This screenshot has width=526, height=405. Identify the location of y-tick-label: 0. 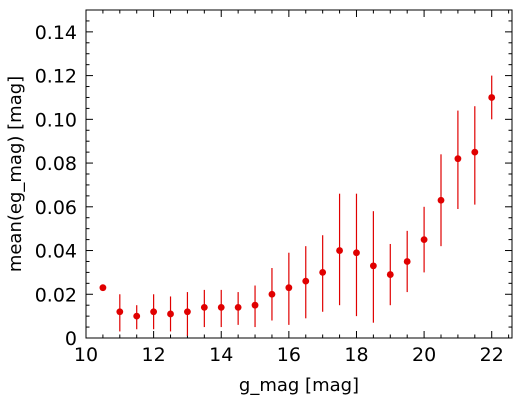
(71, 339).